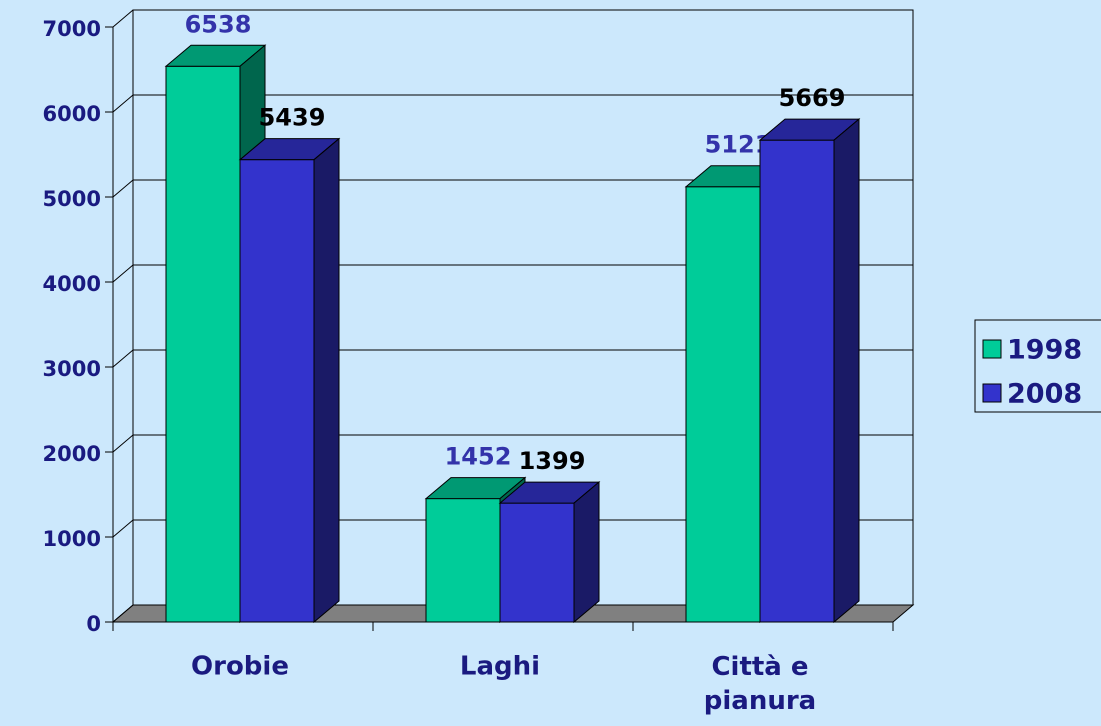 The image size is (1101, 726). What do you see at coordinates (552, 461) in the screenshot?
I see `value-label: 1399` at bounding box center [552, 461].